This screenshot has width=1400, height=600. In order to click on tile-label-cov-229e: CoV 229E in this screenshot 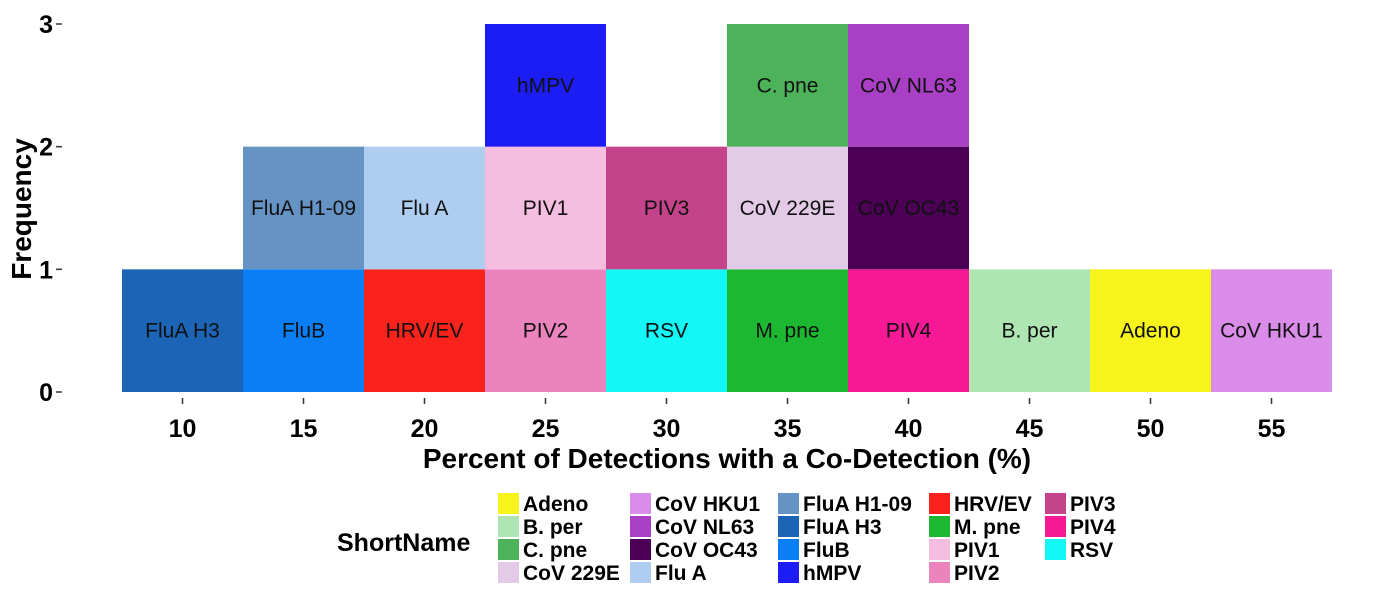, I will do `click(788, 208)`.